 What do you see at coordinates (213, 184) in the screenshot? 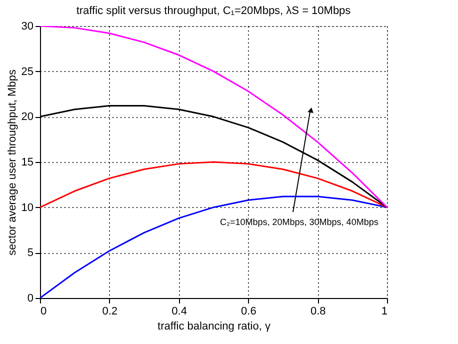
I see `line-series` at bounding box center [213, 184].